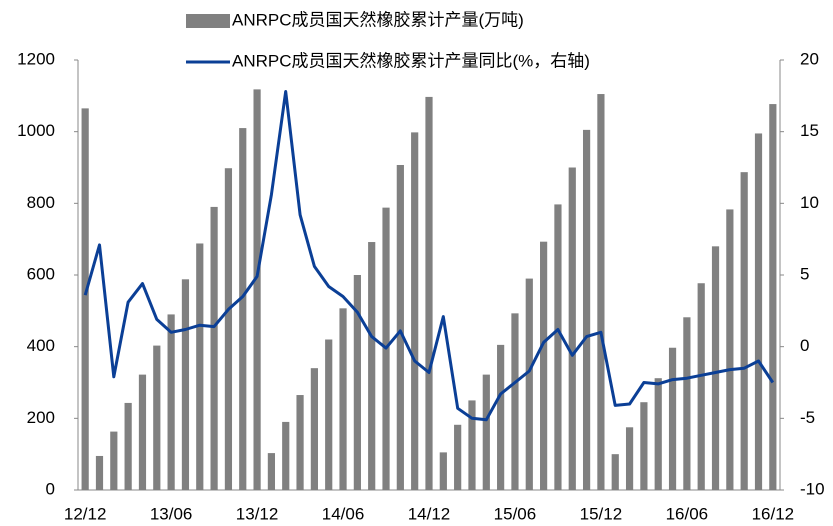  What do you see at coordinates (378, 19) in the screenshot?
I see `legend-label: ANRPC成员国天然橡胶累计产量(万吨)` at bounding box center [378, 19].